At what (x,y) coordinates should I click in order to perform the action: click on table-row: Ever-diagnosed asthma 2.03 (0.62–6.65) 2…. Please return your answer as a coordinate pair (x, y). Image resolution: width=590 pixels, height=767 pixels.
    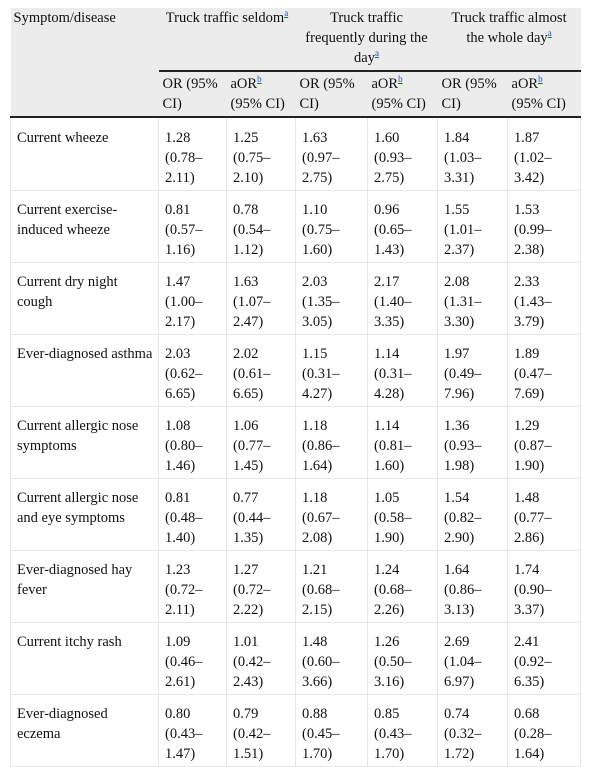
    Looking at the image, I should click on (296, 370).